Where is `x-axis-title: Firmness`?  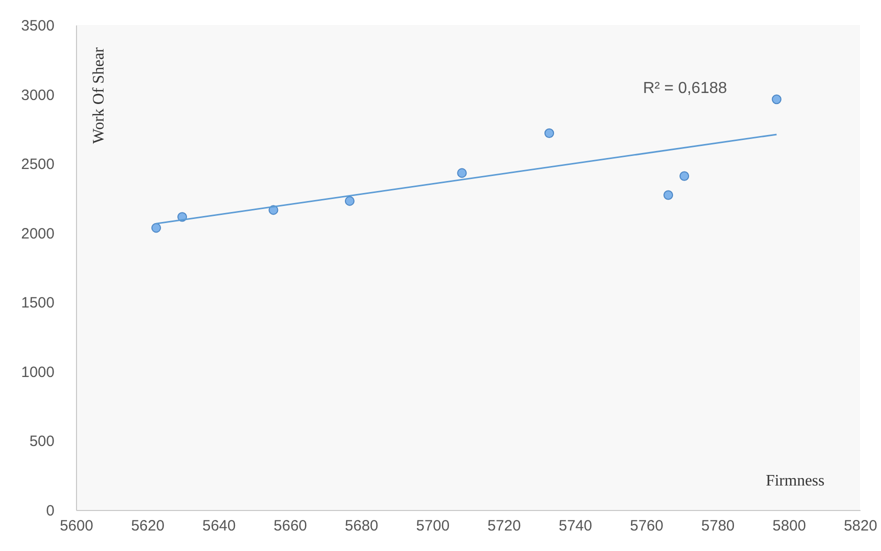
x-axis-title: Firmness is located at coordinates (795, 481).